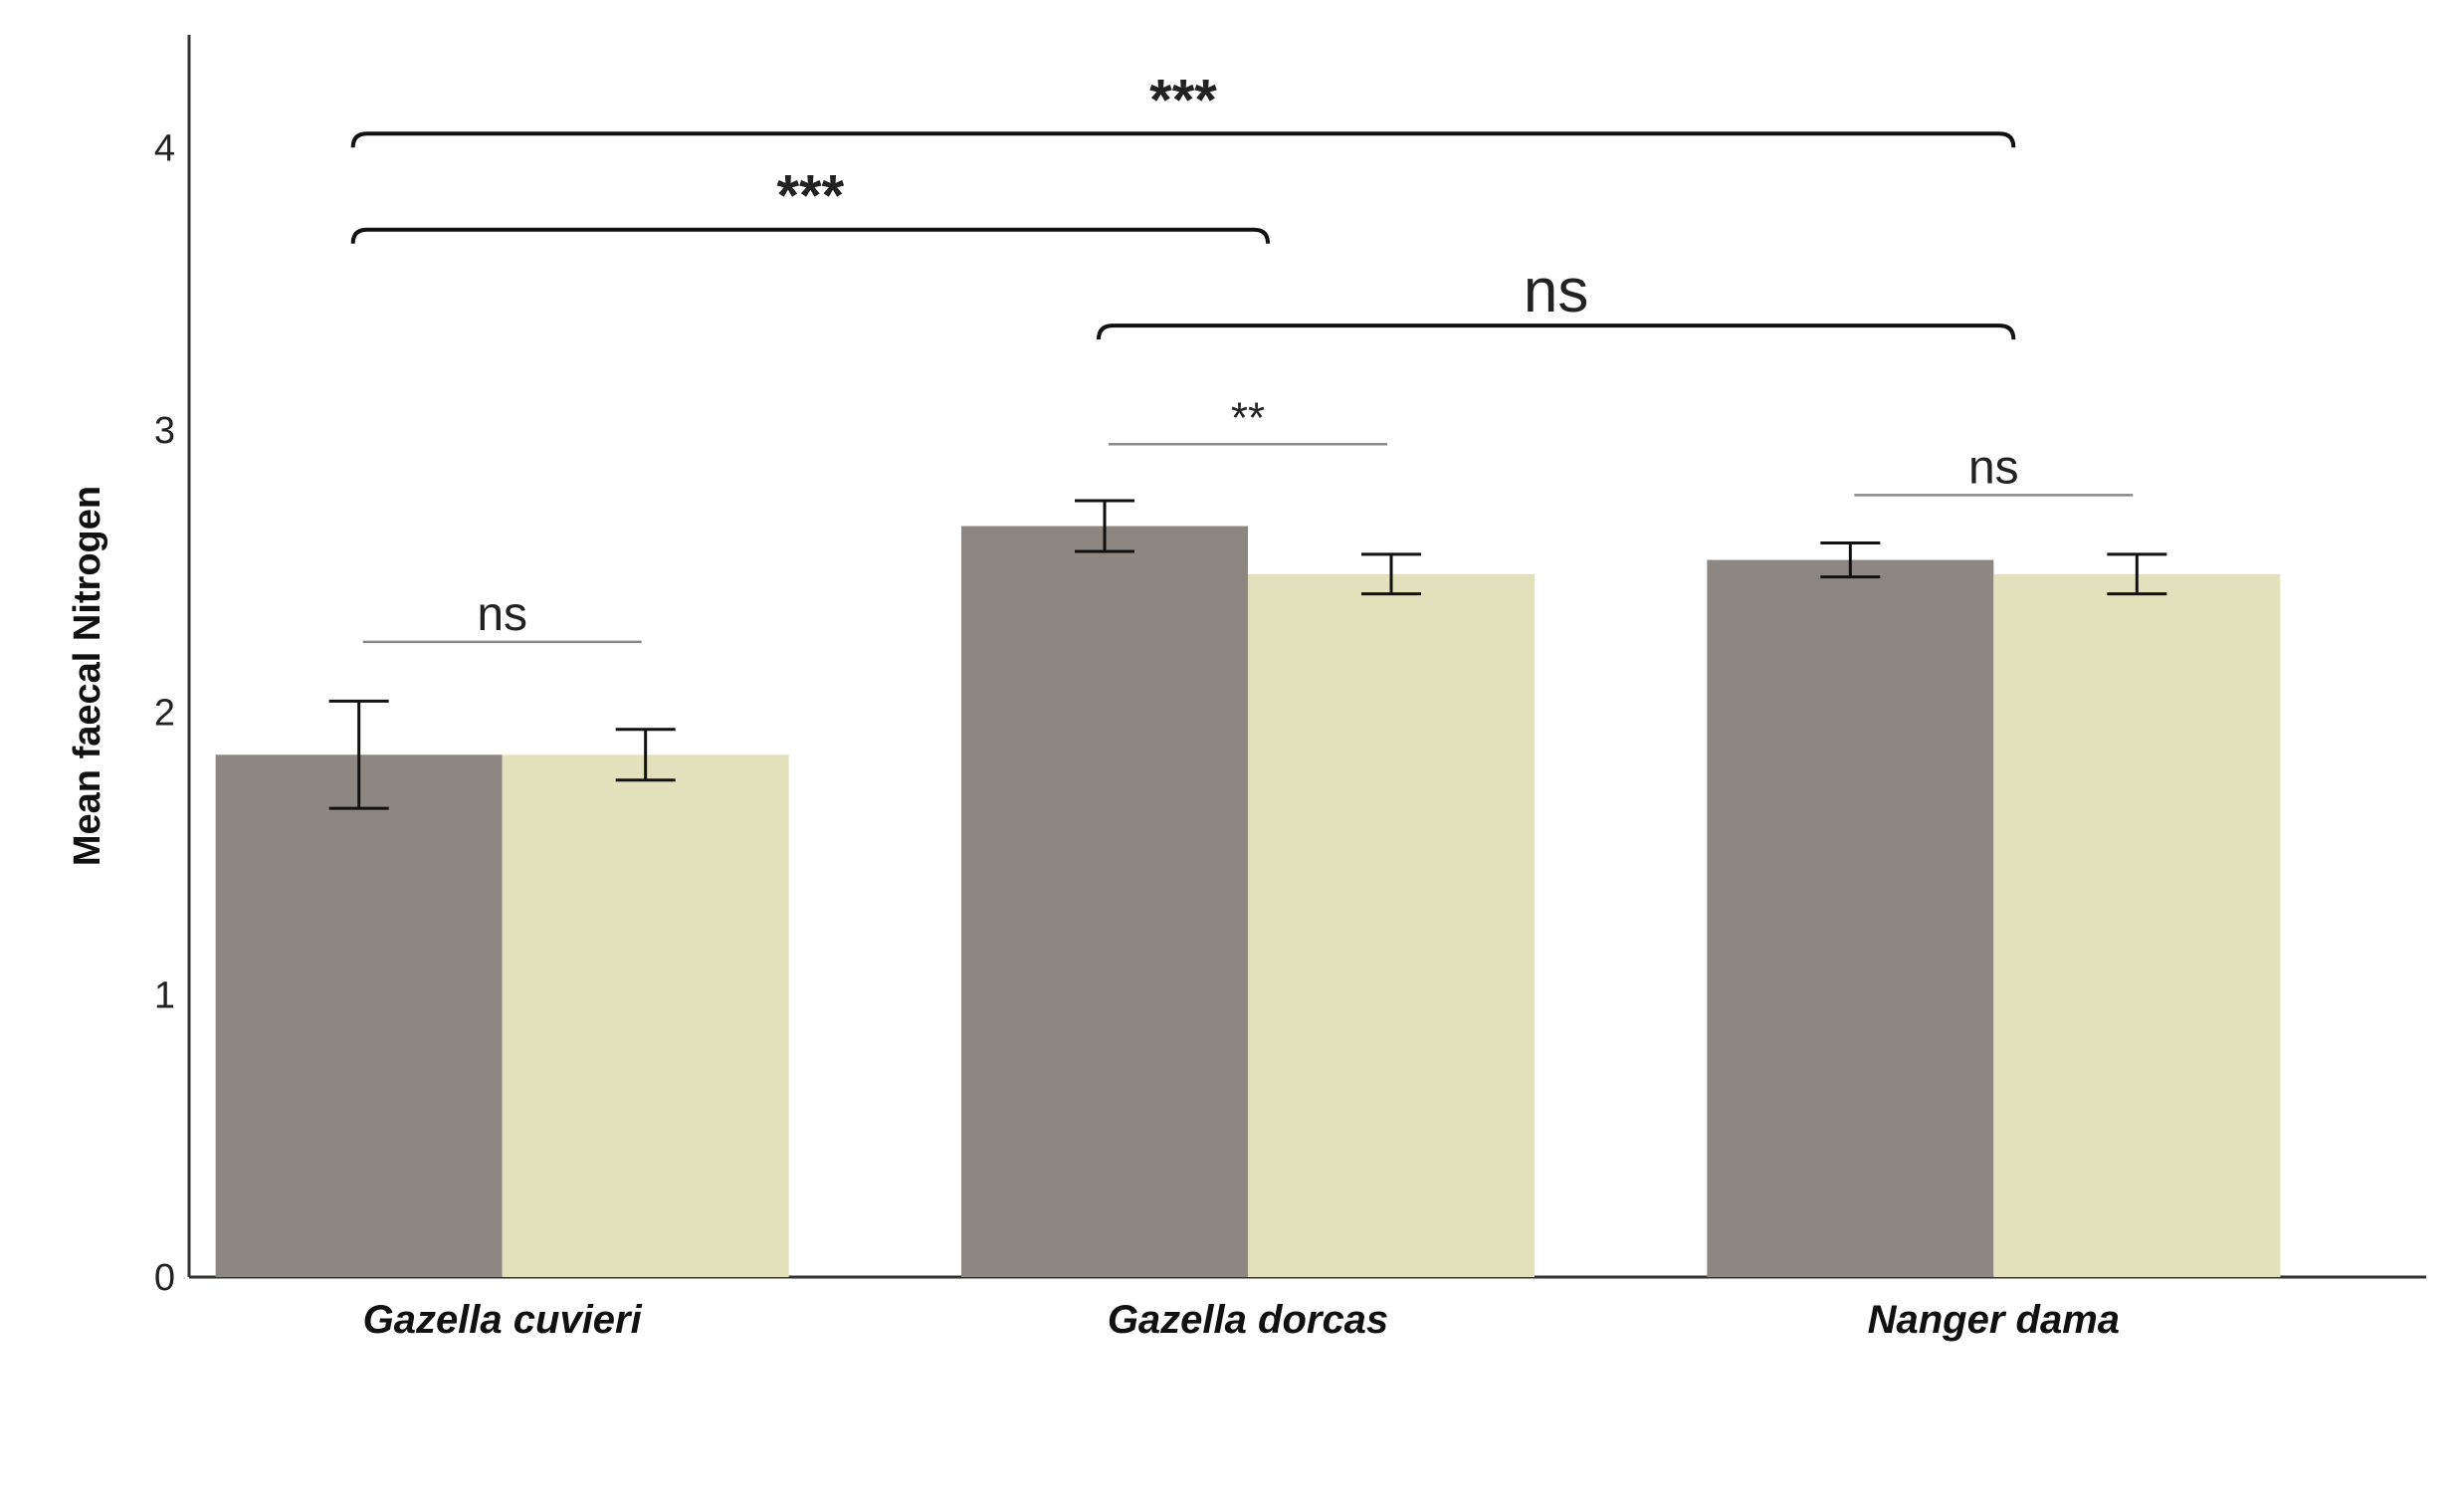  What do you see at coordinates (165, 1278) in the screenshot?
I see `y-tick-label: 0` at bounding box center [165, 1278].